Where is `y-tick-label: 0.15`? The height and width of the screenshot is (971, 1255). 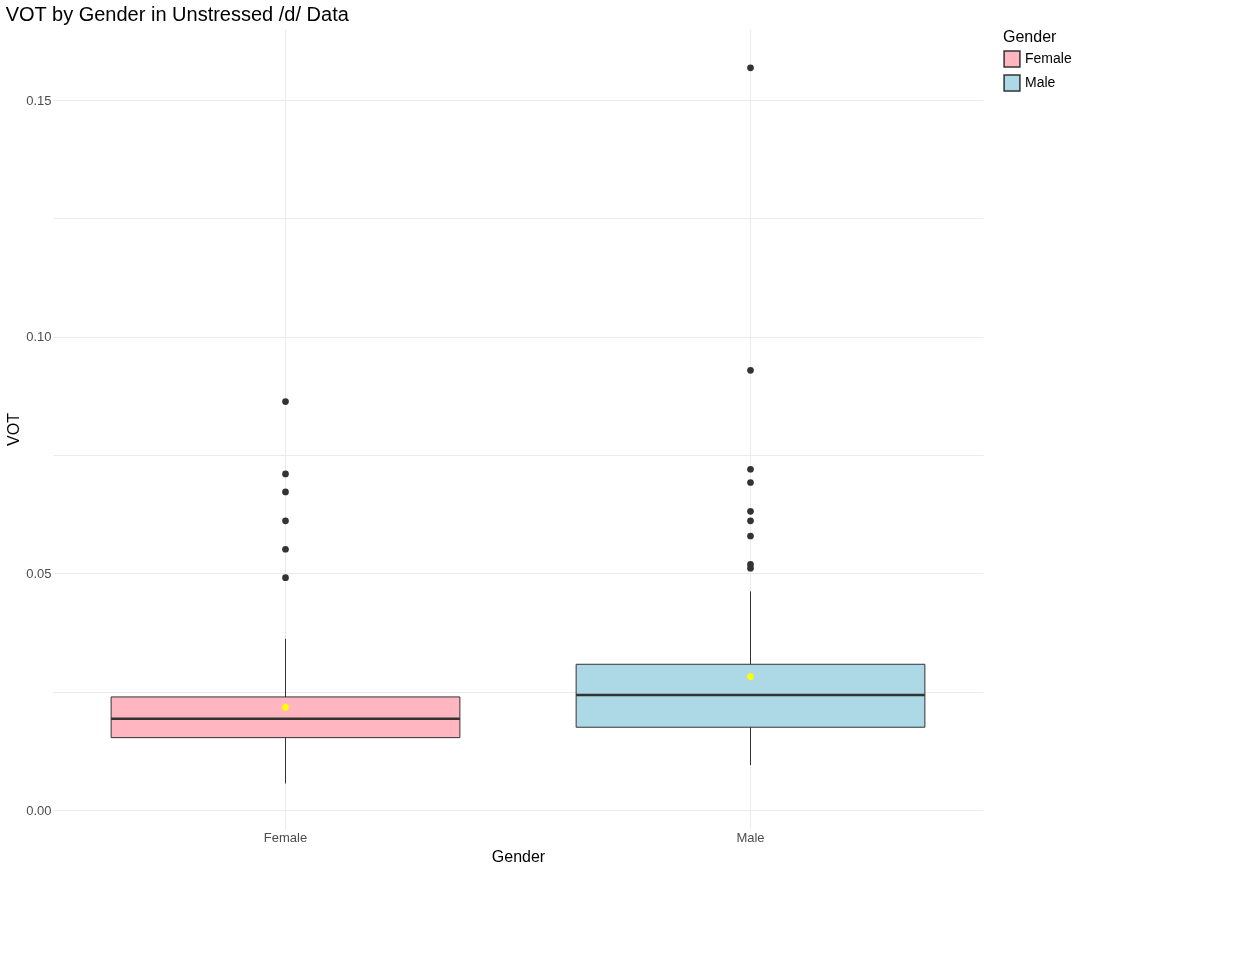 y-tick-label: 0.15 is located at coordinates (39, 100).